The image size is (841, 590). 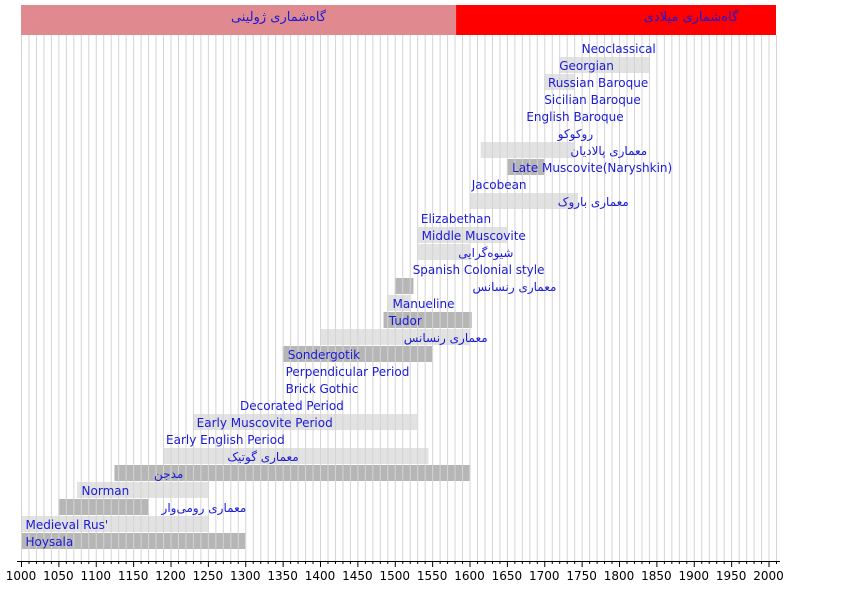 I want to click on style-label: معماری گوتیک, so click(x=262, y=457).